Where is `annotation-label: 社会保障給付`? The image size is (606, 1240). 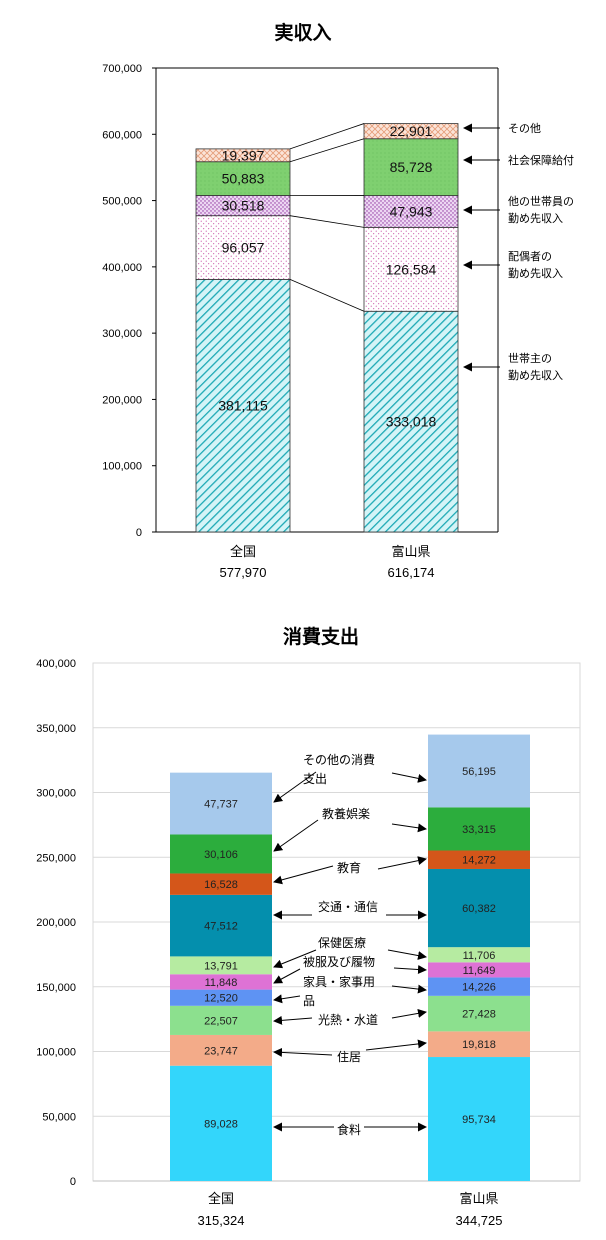 annotation-label: 社会保障給付 is located at coordinates (541, 160).